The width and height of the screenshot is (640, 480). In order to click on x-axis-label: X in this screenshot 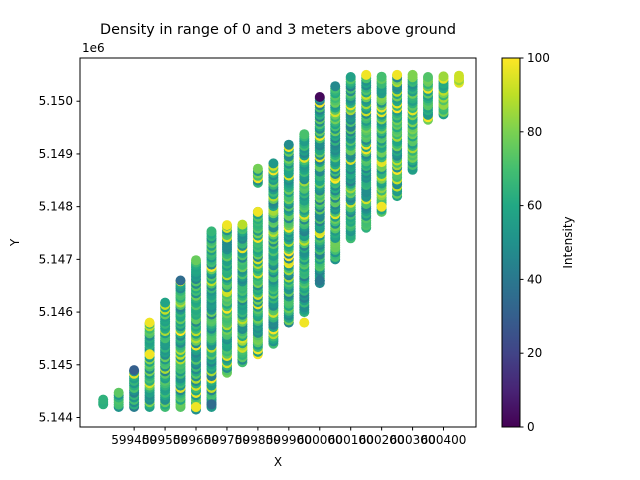, I will do `click(278, 462)`.